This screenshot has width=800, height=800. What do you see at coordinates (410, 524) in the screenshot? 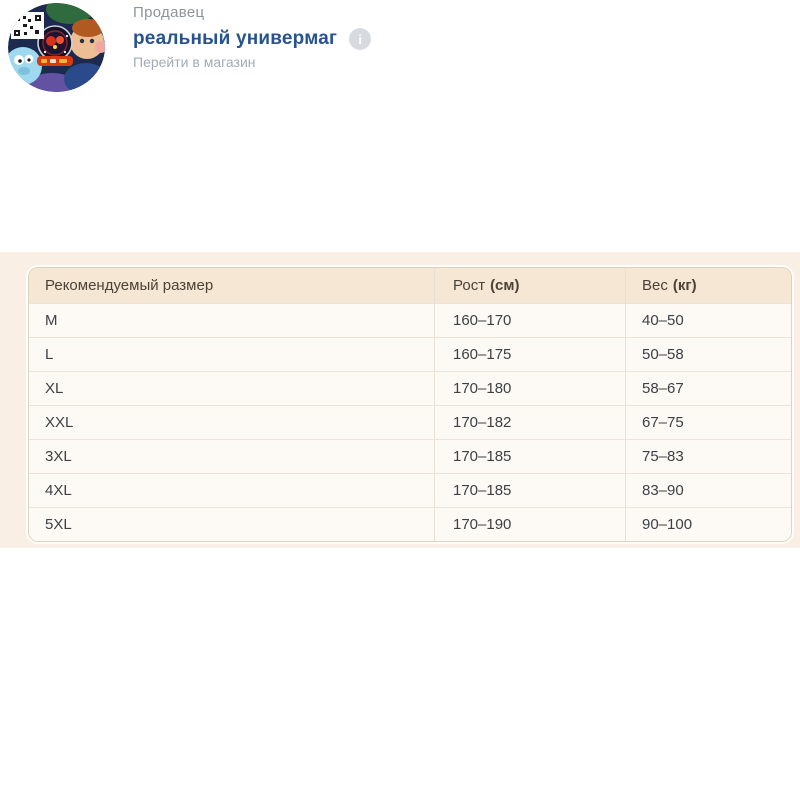
I see `table-row: 5XL 170–190 90–100` at bounding box center [410, 524].